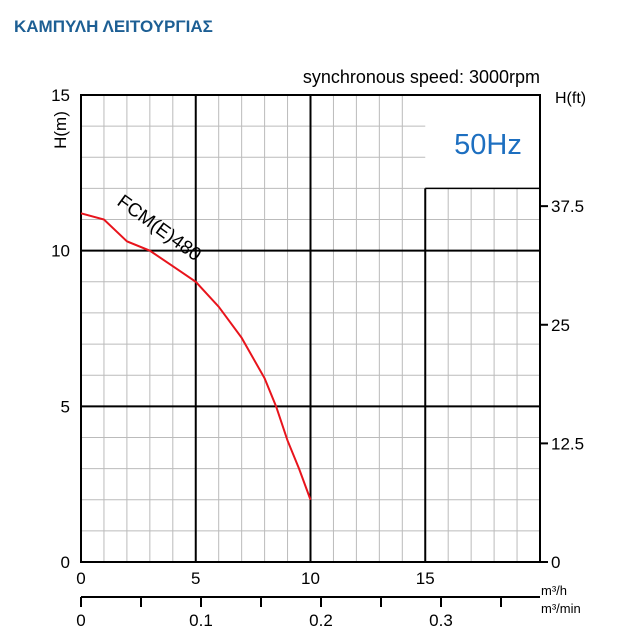  Describe the element at coordinates (60, 130) in the screenshot. I see `y-axis-label: H(m)` at that location.